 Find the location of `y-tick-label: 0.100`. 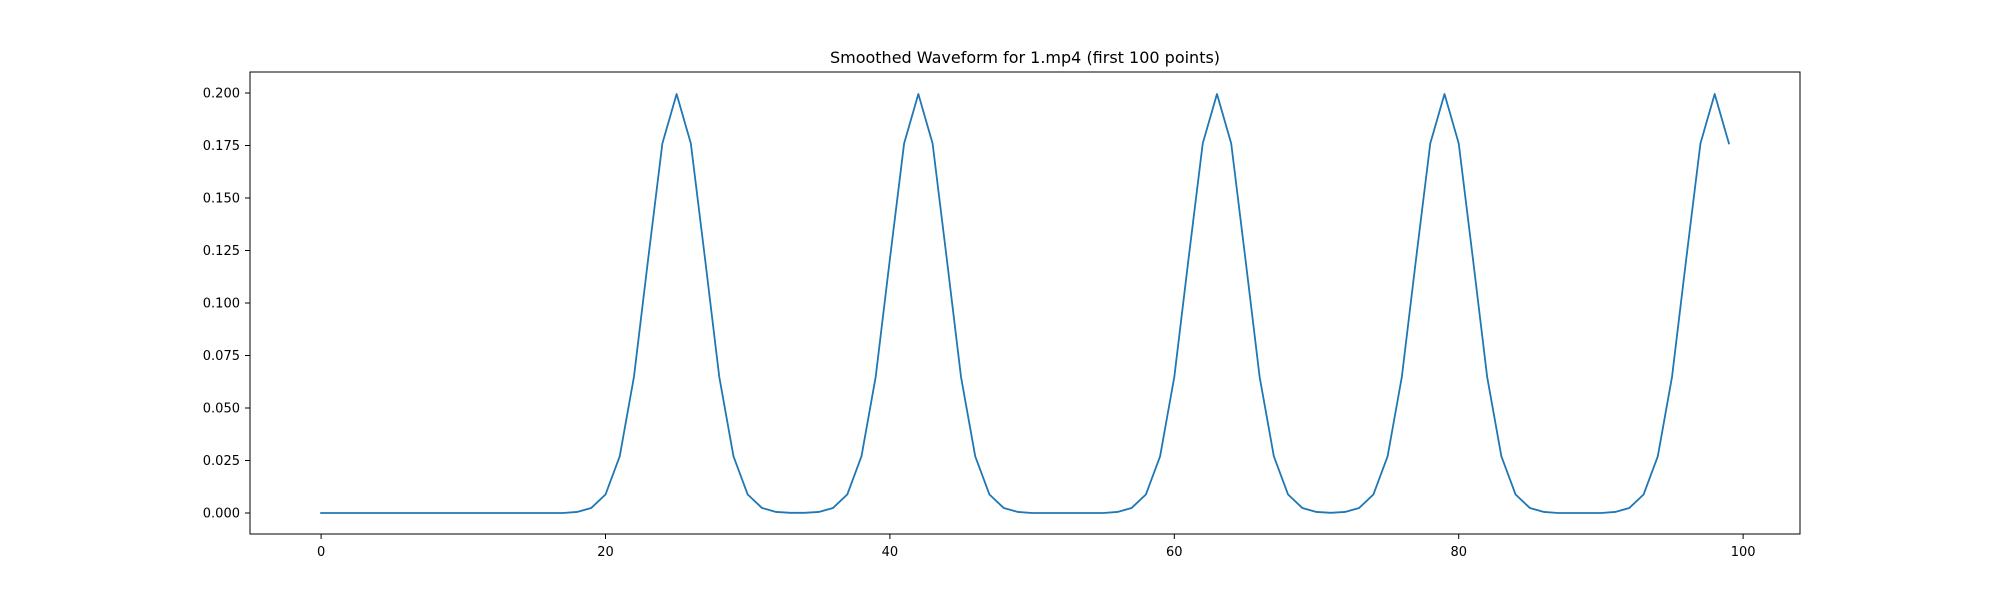

y-tick-label: 0.100 is located at coordinates (221, 304).